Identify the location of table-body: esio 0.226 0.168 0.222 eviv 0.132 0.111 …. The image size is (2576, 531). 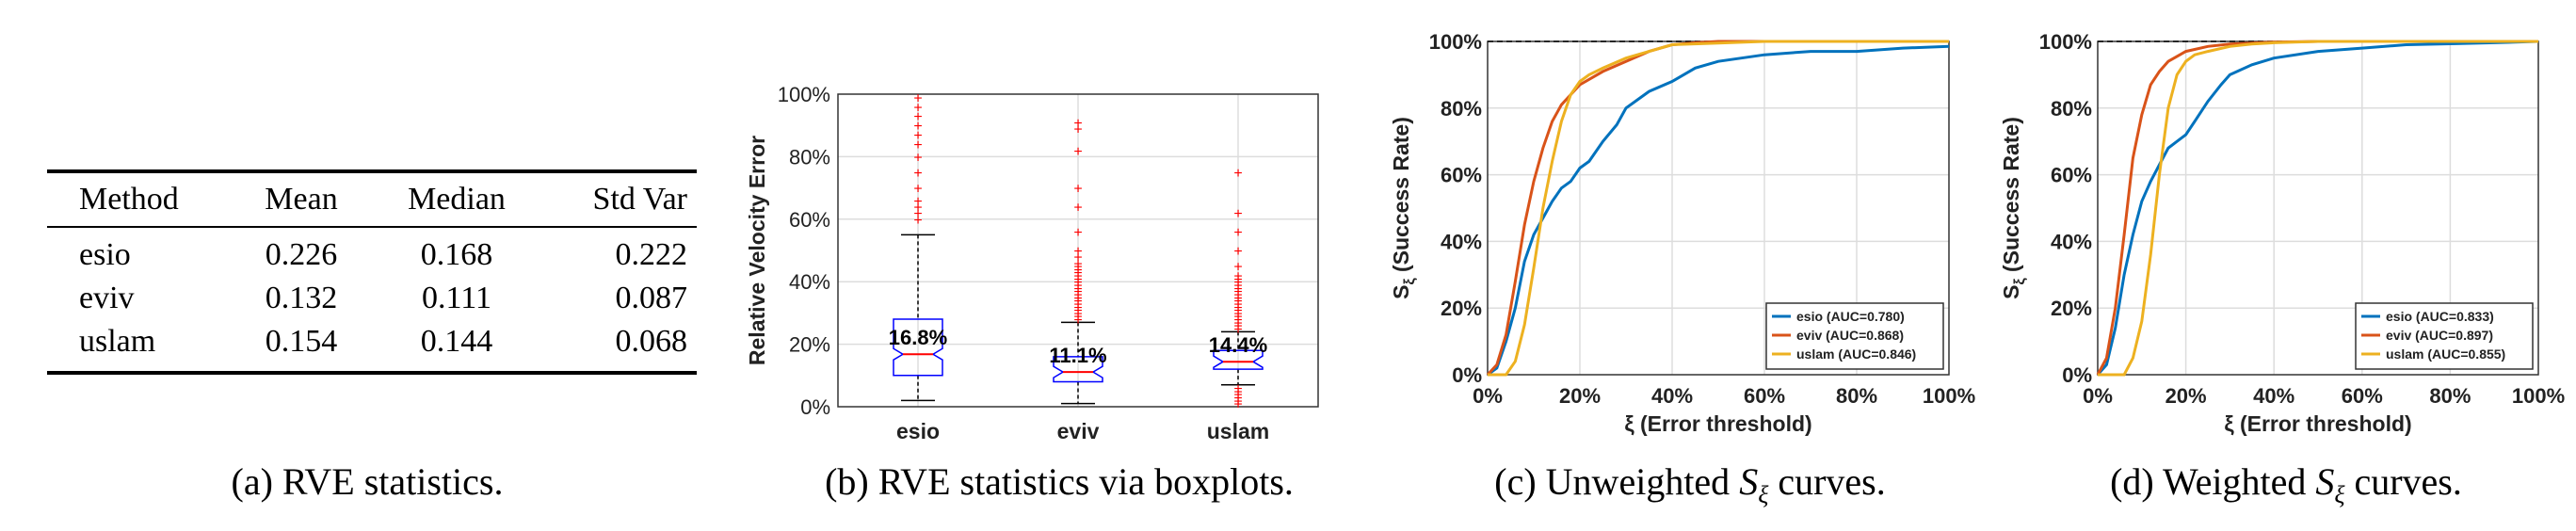
(372, 299).